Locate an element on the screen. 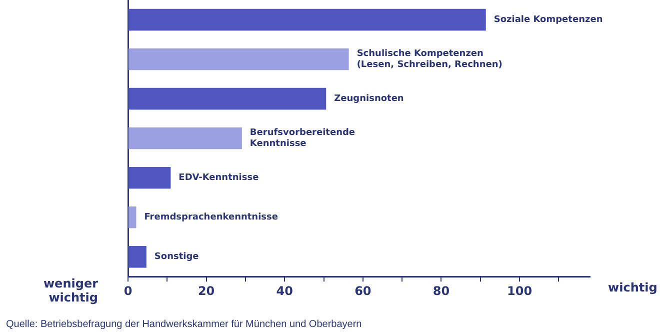 The width and height of the screenshot is (660, 332). y-tick-label: Soziale Kompetenzen is located at coordinates (548, 20).